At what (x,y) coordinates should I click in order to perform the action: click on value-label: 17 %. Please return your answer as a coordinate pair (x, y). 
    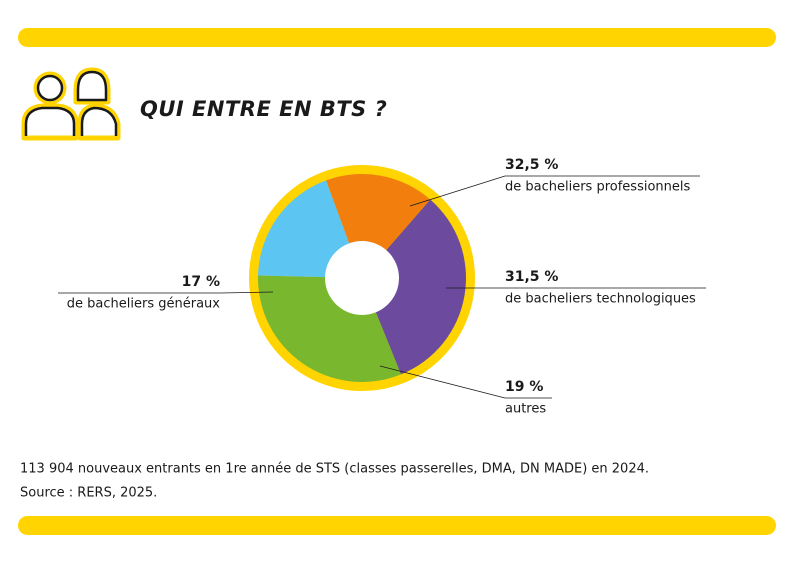
    Looking at the image, I should click on (201, 282).